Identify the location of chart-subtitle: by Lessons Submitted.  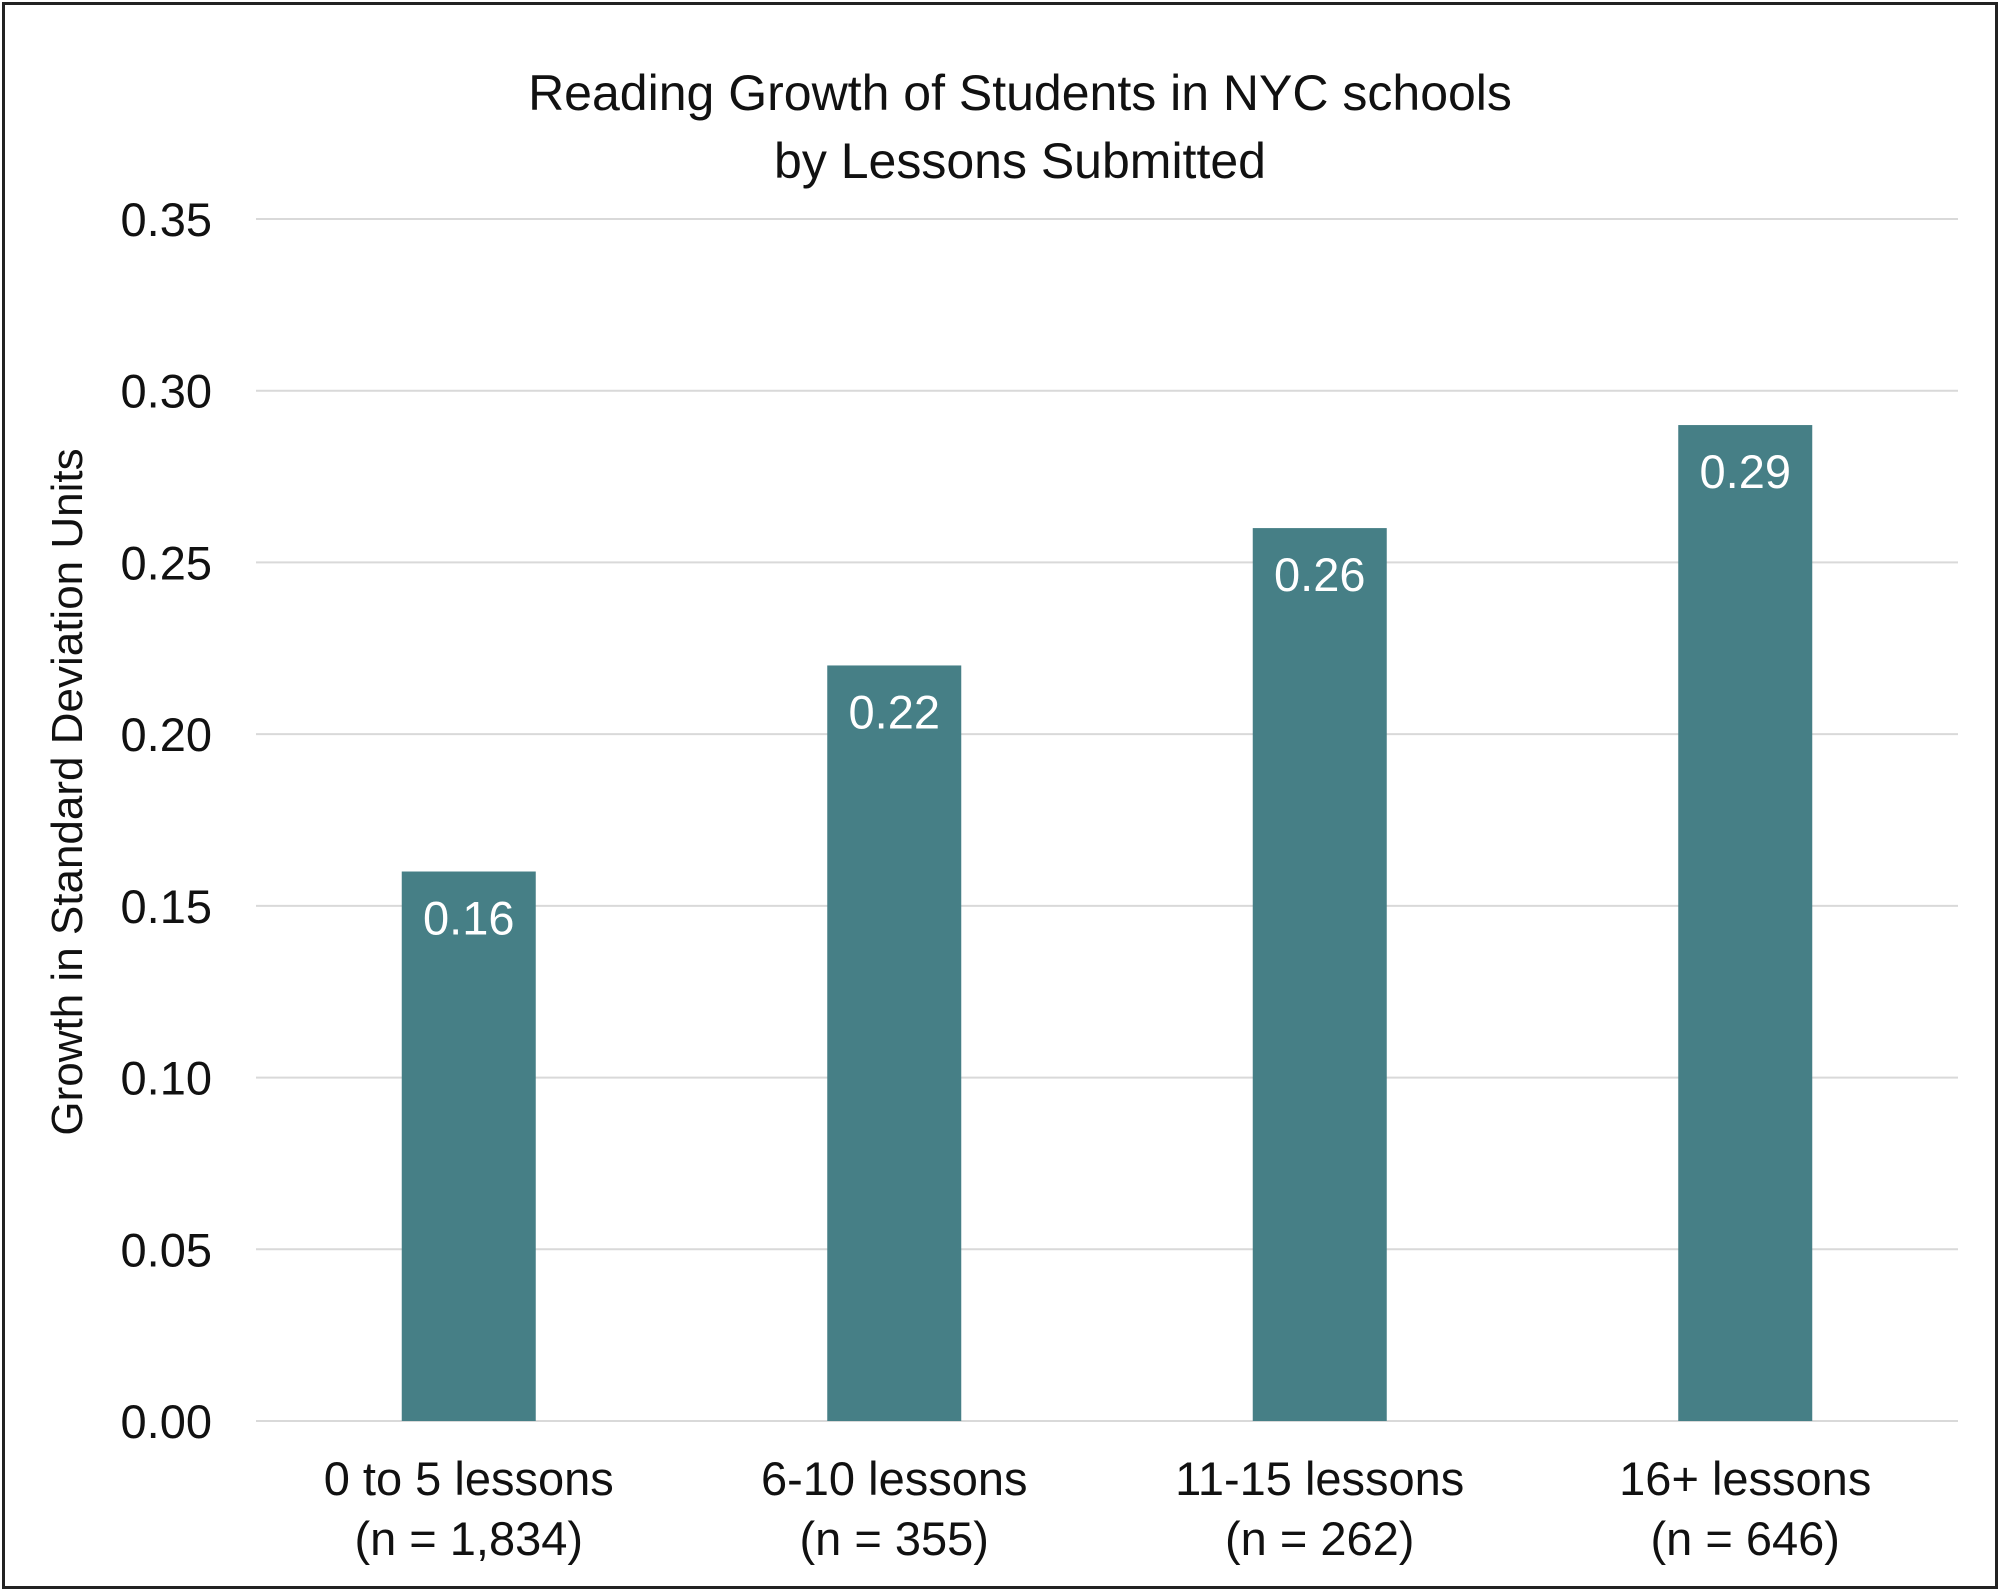
(1020, 161).